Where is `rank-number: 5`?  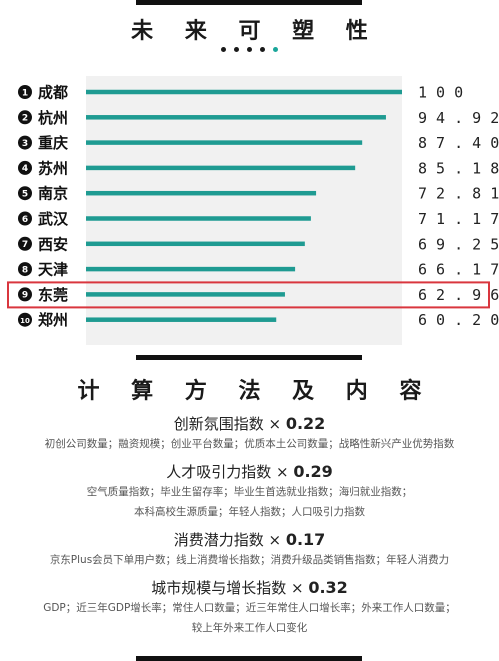
rank-number: 5 is located at coordinates (25, 195).